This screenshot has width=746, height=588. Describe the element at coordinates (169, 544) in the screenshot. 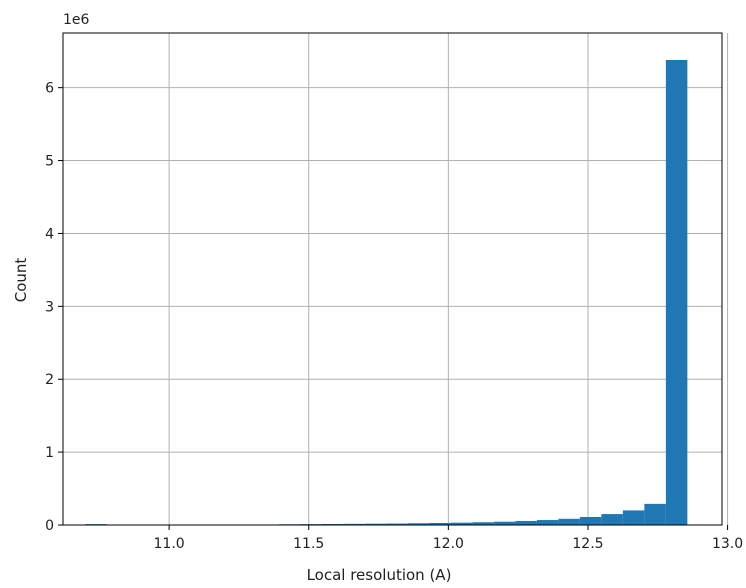

I see `x-tick-label: 11.0` at that location.